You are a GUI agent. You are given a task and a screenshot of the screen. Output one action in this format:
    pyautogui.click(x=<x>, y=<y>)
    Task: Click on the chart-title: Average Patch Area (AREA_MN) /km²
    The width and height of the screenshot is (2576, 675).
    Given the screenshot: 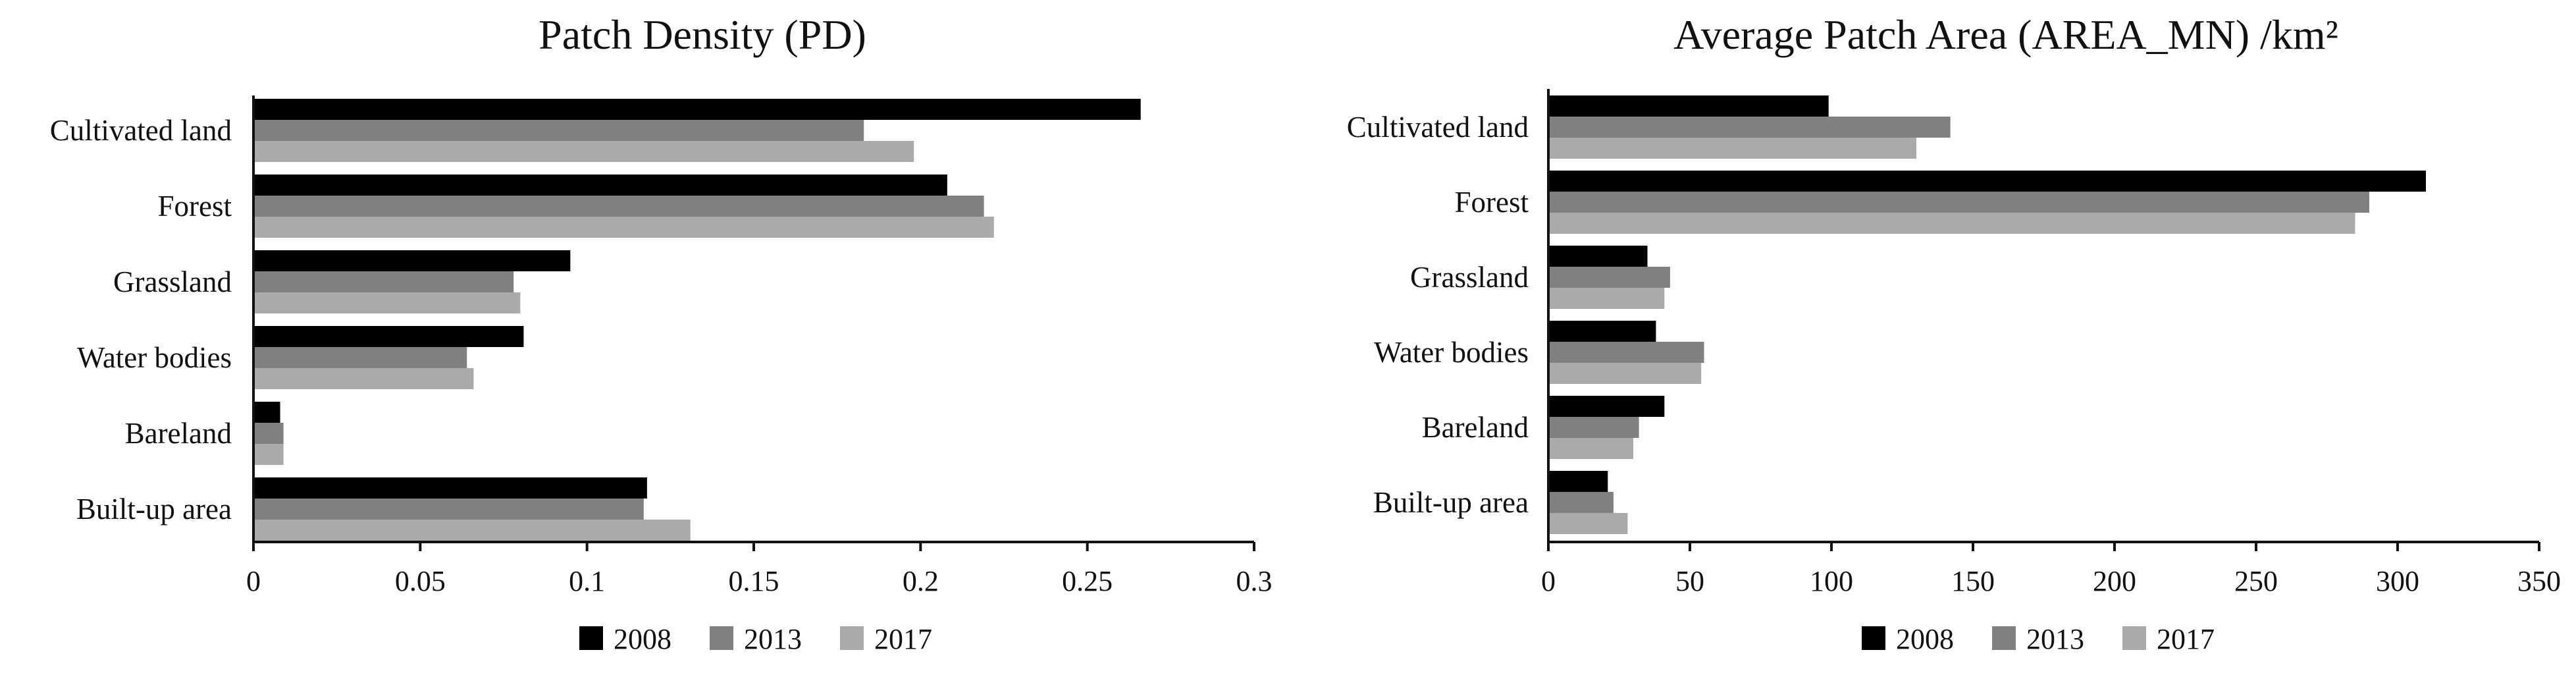 What is the action you would take?
    pyautogui.click(x=2005, y=35)
    